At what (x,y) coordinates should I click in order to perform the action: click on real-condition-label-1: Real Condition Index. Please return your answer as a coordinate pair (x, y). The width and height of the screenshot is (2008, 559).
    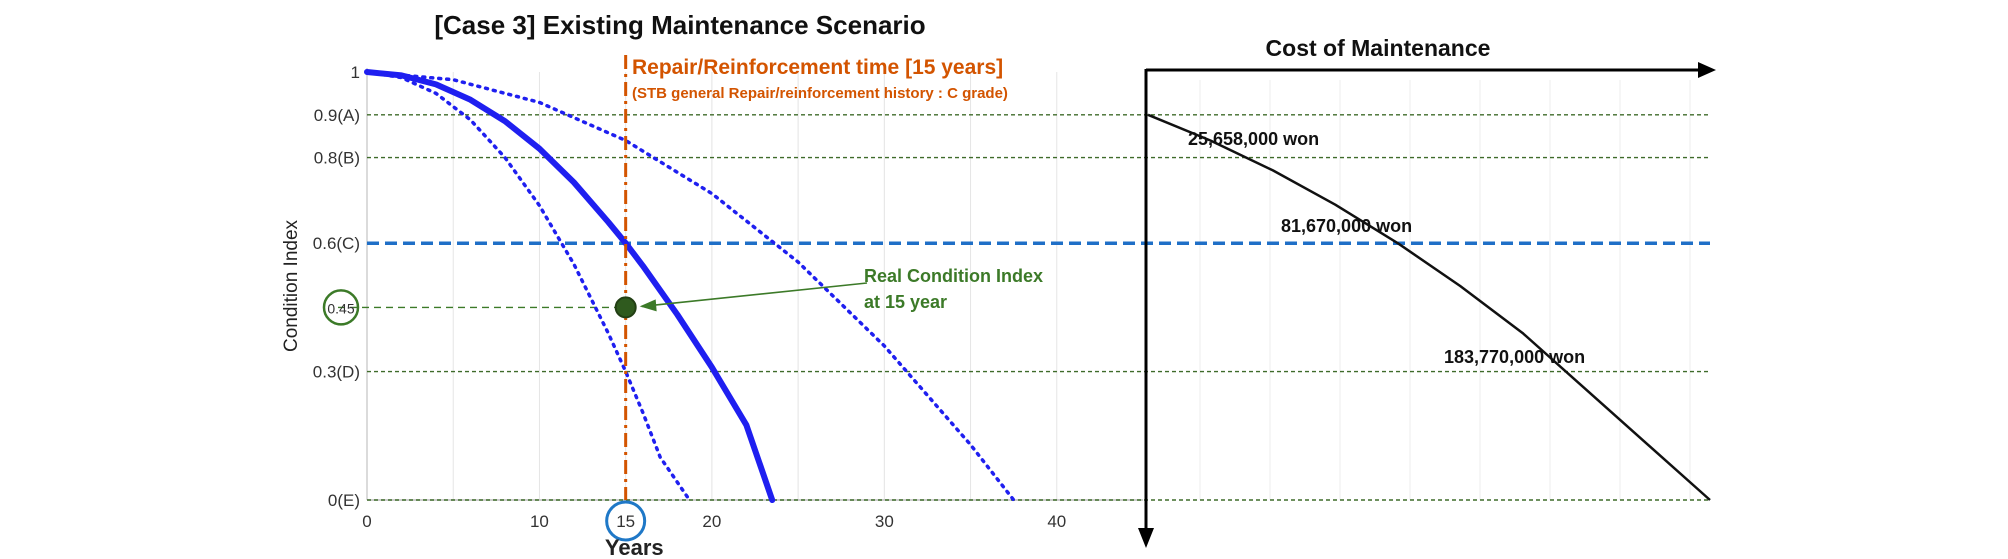
    Looking at the image, I should click on (953, 276).